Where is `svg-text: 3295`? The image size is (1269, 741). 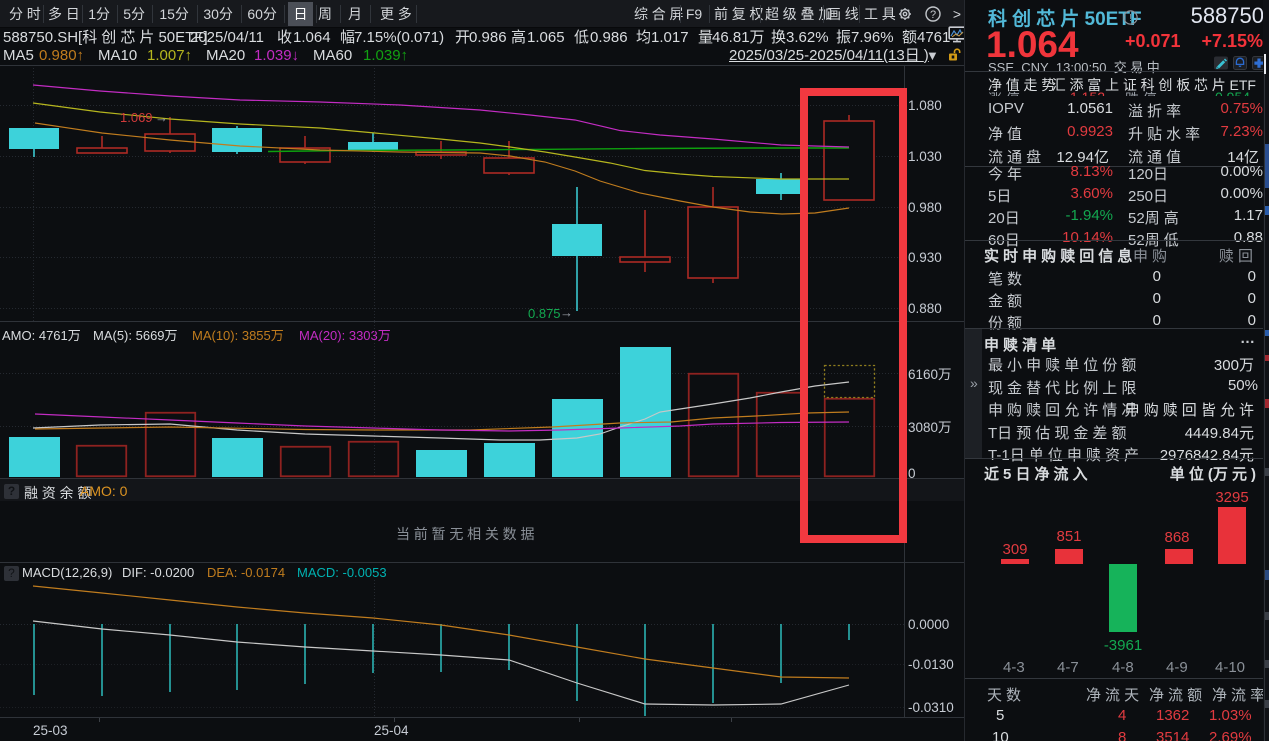 svg-text: 3295 is located at coordinates (1231, 497).